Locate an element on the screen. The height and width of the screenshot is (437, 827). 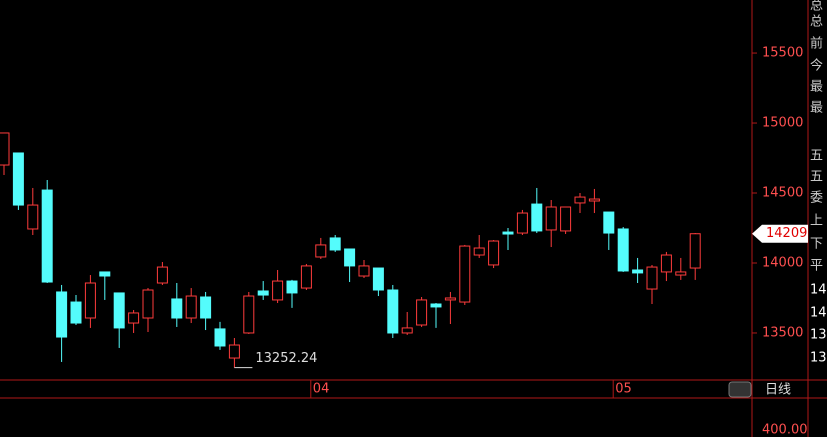
side-panel-label: 上 is located at coordinates (816, 221).